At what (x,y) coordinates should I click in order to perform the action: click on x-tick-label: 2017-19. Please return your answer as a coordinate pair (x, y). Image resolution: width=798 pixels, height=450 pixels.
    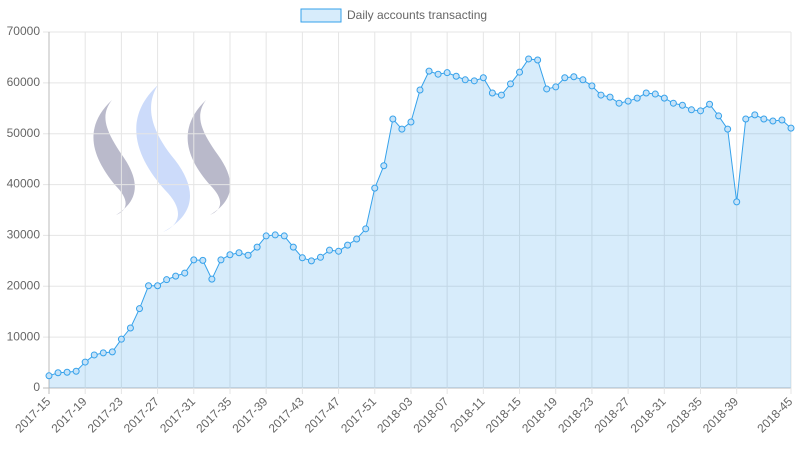
    Looking at the image, I should click on (69, 414).